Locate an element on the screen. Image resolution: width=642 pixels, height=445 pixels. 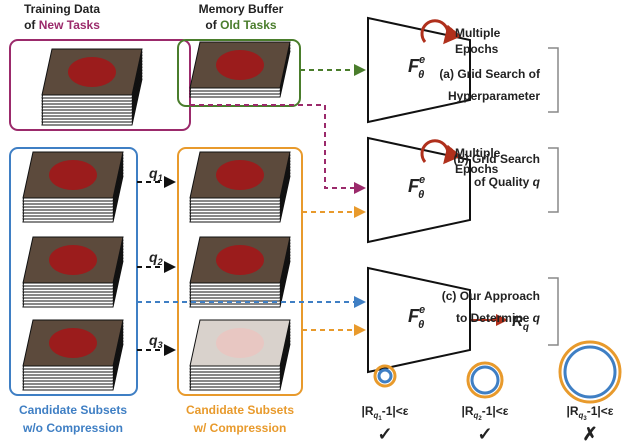
label: w/o Compression is located at coordinates (72, 428).